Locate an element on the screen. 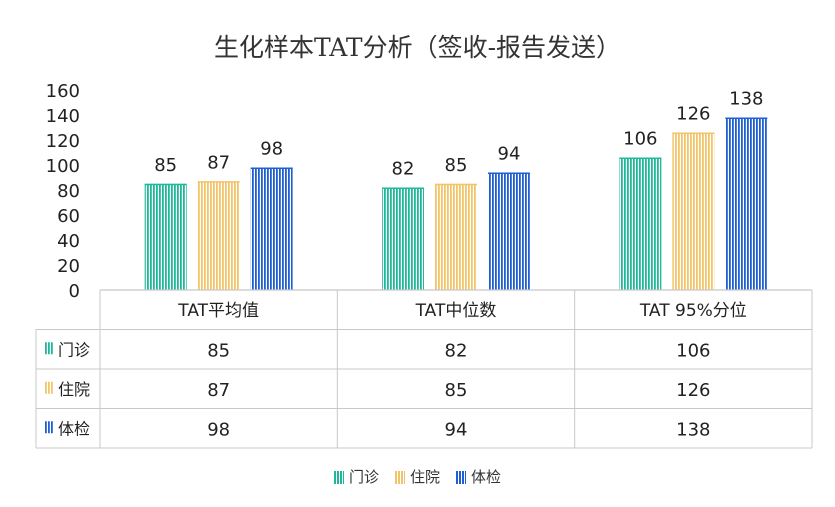  table-series-name: 体检 is located at coordinates (74, 428).